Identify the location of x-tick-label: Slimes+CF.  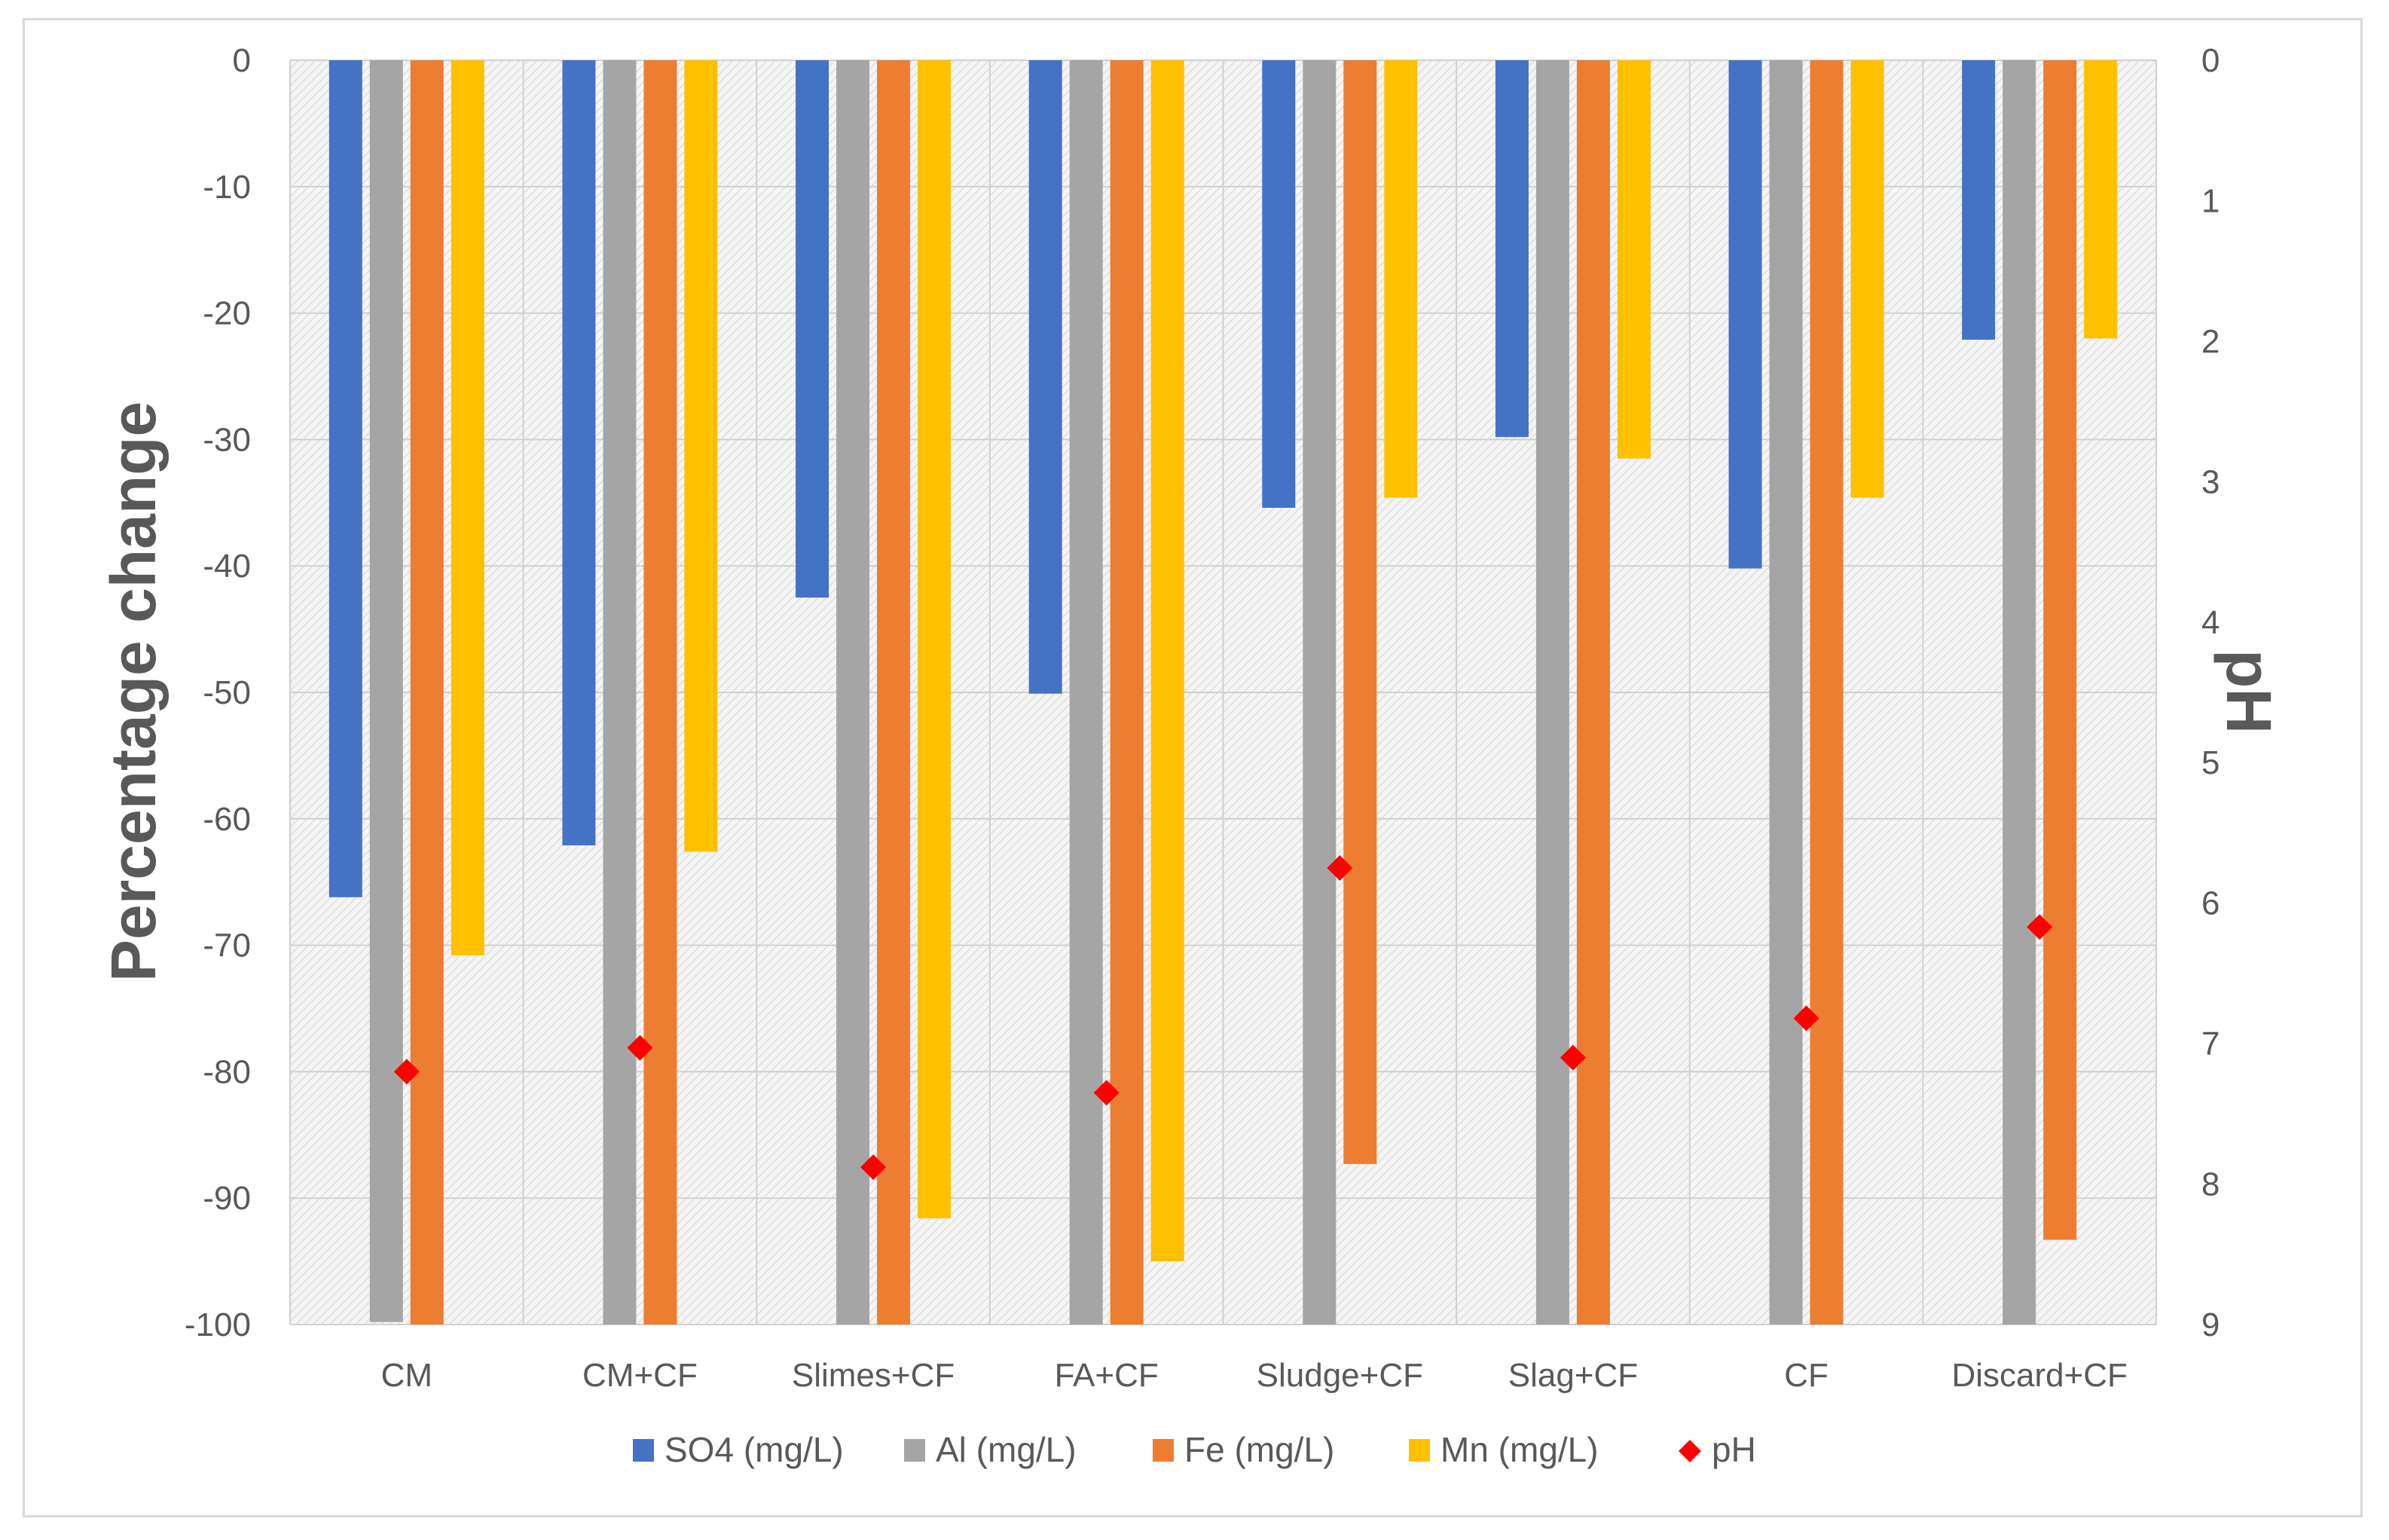
(873, 1375).